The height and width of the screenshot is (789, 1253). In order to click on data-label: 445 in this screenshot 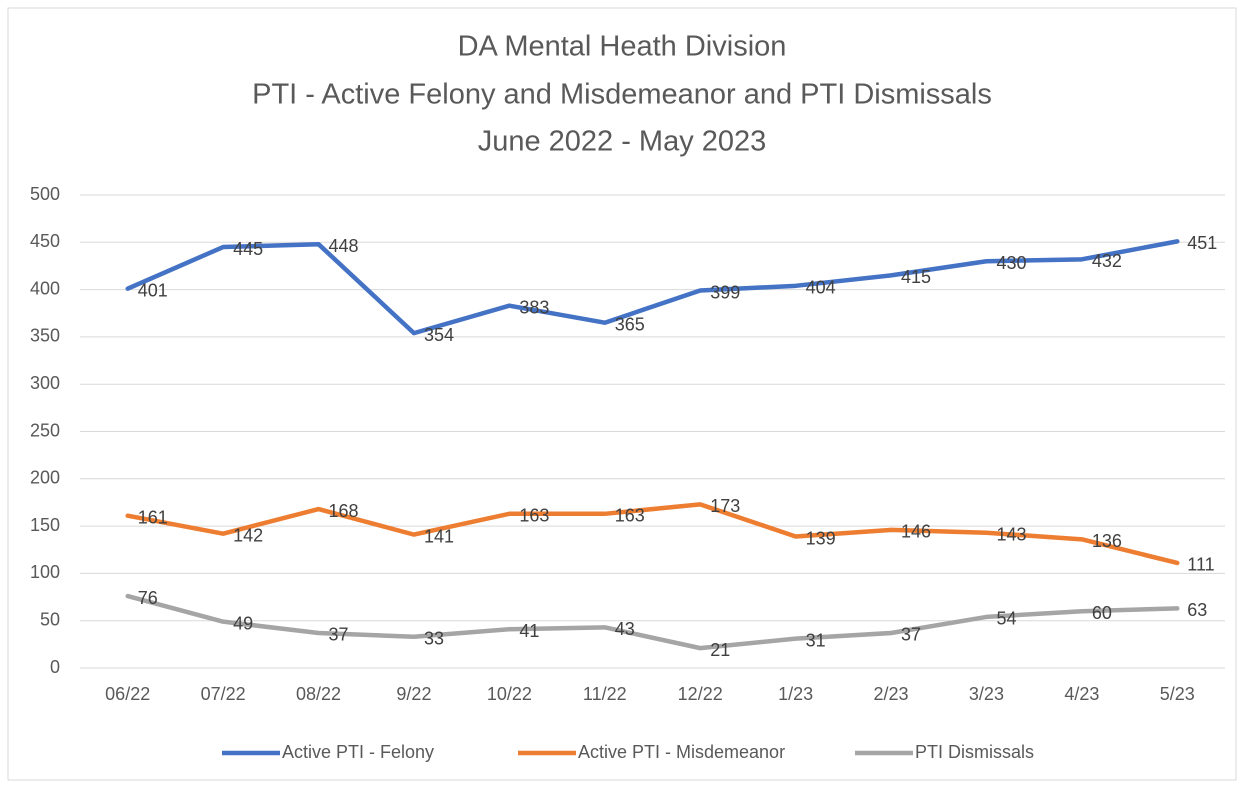, I will do `click(248, 249)`.